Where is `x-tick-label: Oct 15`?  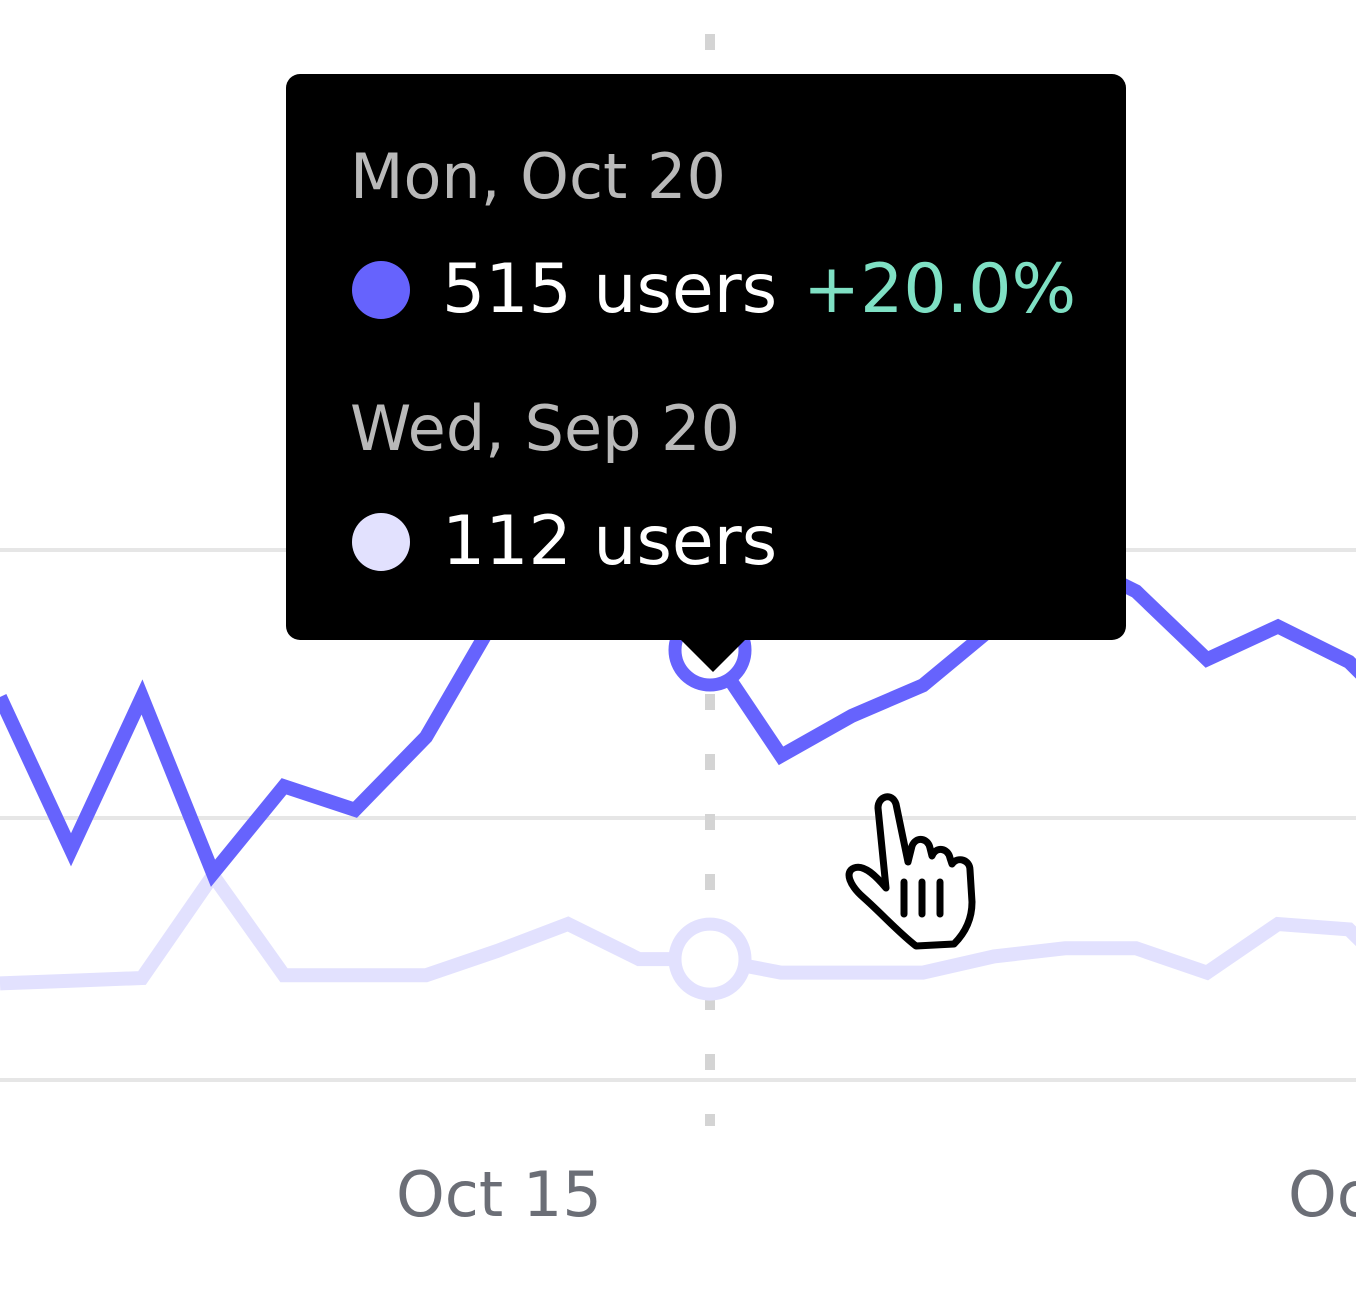 x-tick-label: Oct 15 is located at coordinates (499, 1194).